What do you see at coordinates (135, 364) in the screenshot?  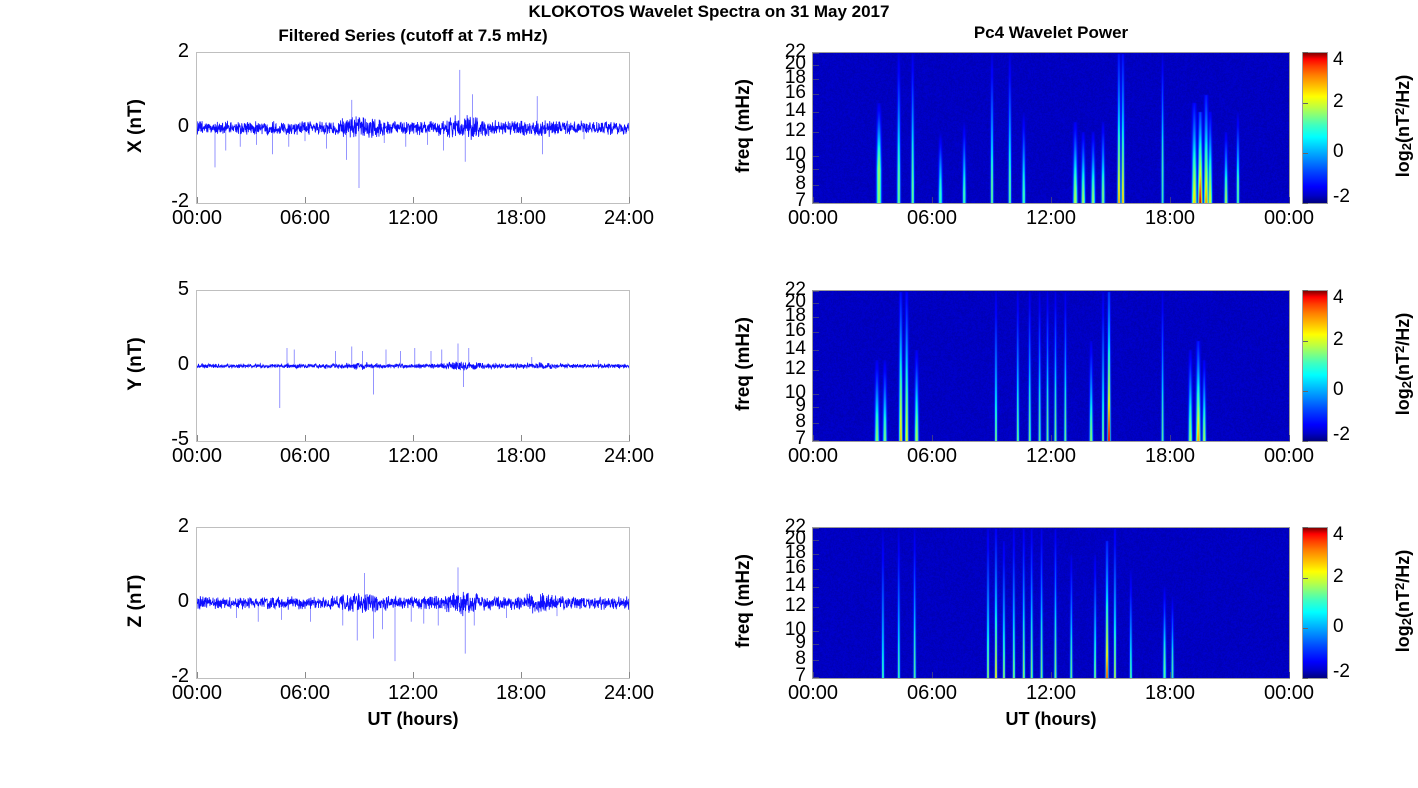 I see `timeseries-yaxis-label: Y (nT)` at bounding box center [135, 364].